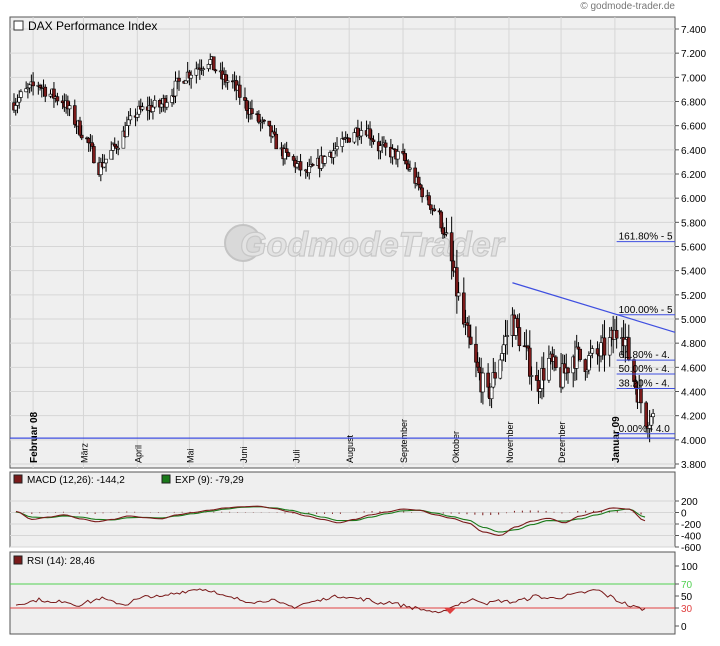 The width and height of the screenshot is (720, 646). What do you see at coordinates (84, 453) in the screenshot?
I see `month-label: März` at bounding box center [84, 453].